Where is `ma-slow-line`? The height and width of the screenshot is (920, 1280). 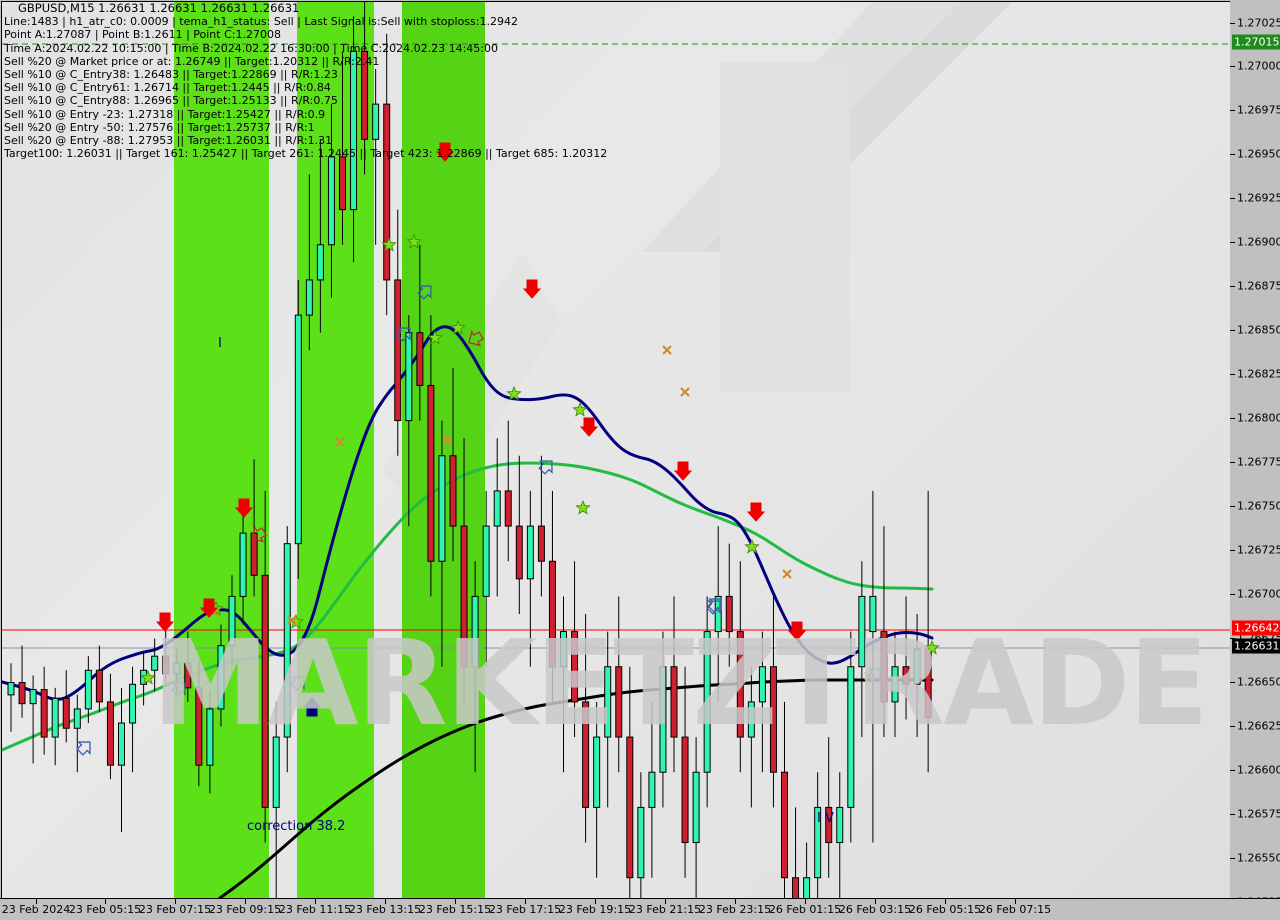 ma-slow-line is located at coordinates (576, 788).